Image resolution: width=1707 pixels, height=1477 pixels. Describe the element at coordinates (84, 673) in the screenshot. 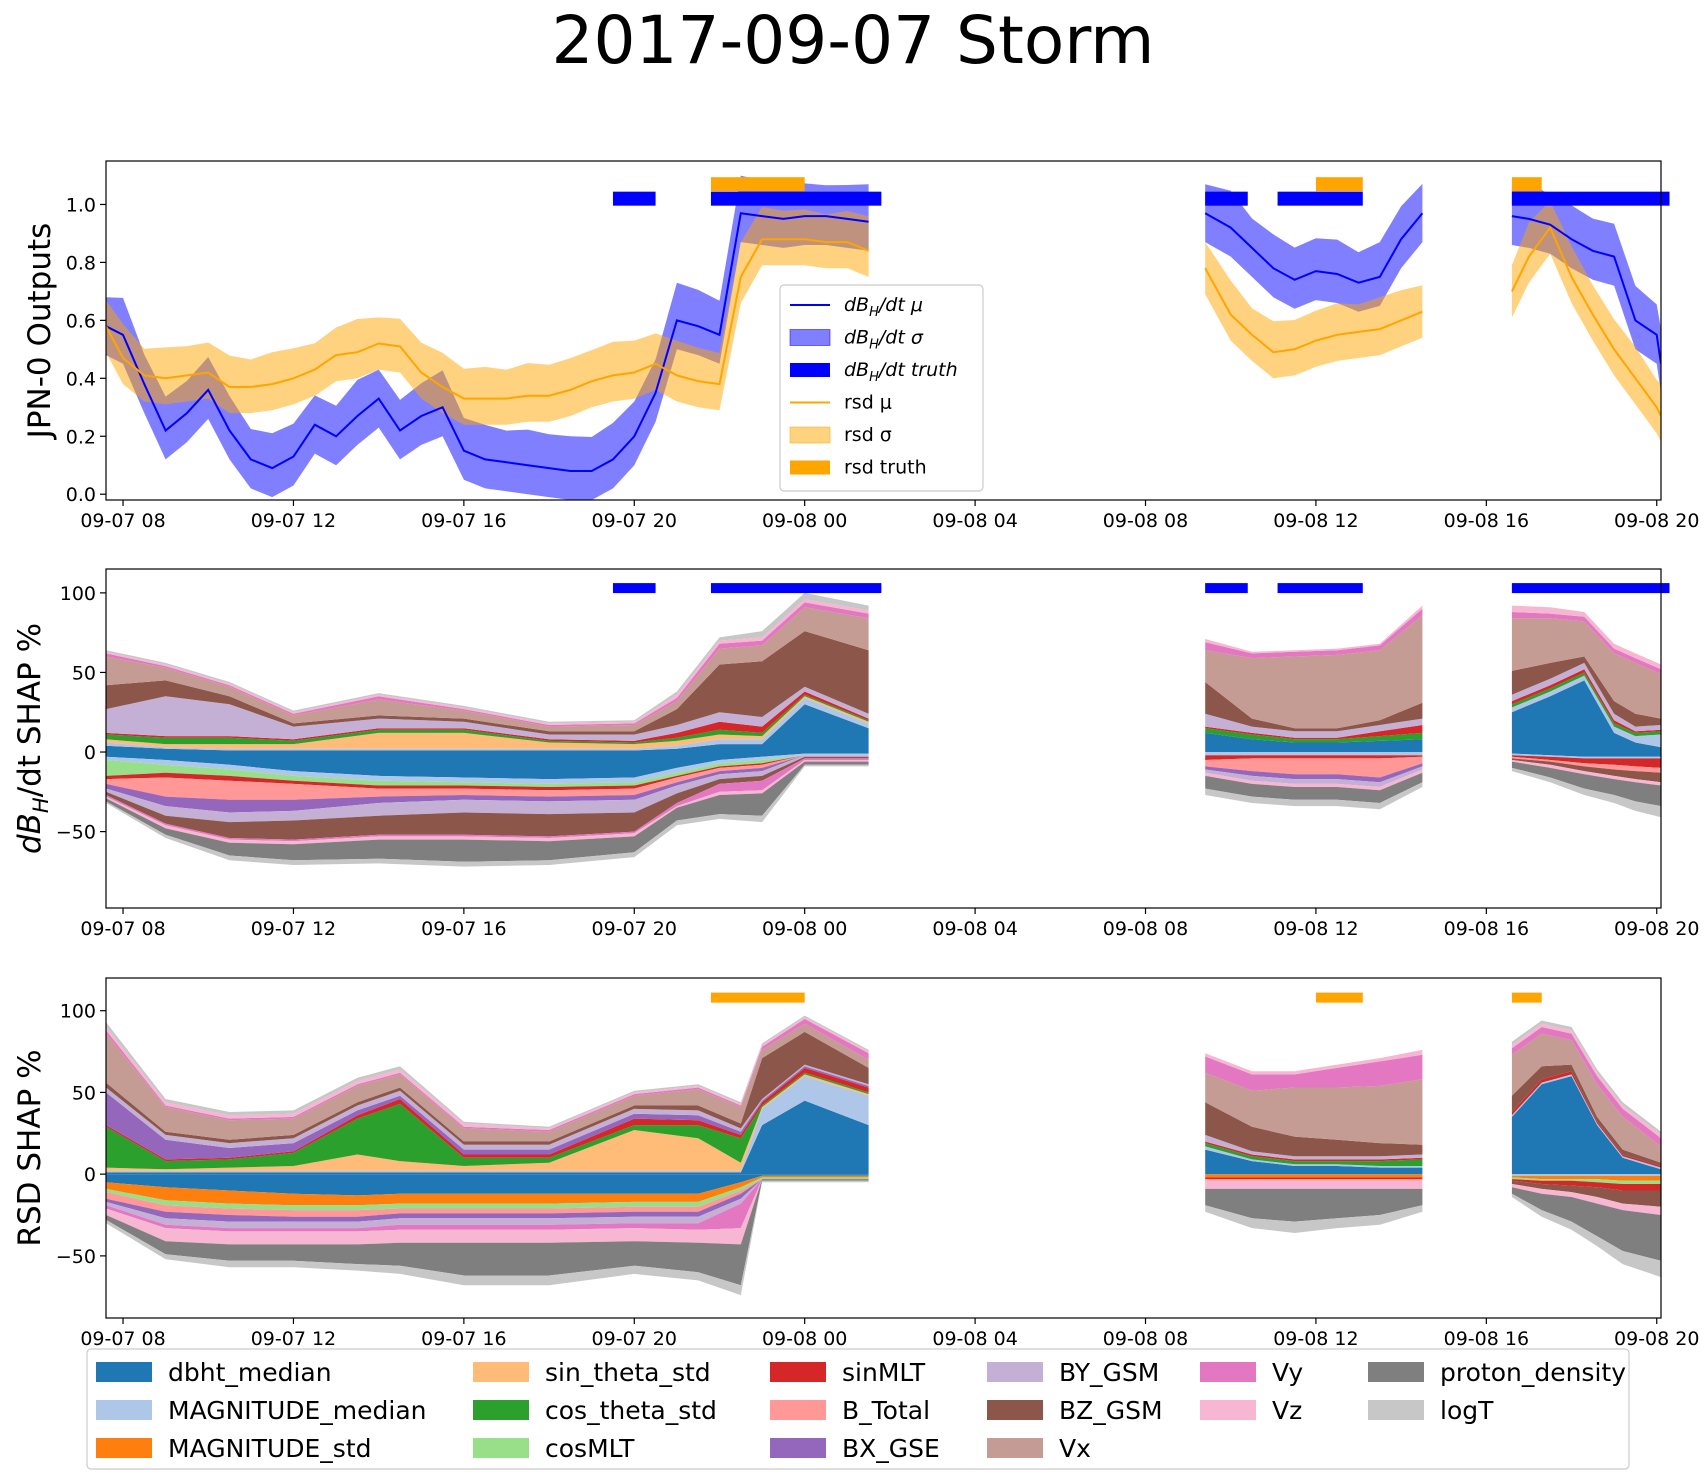

I see `y-tick-label: 50` at that location.